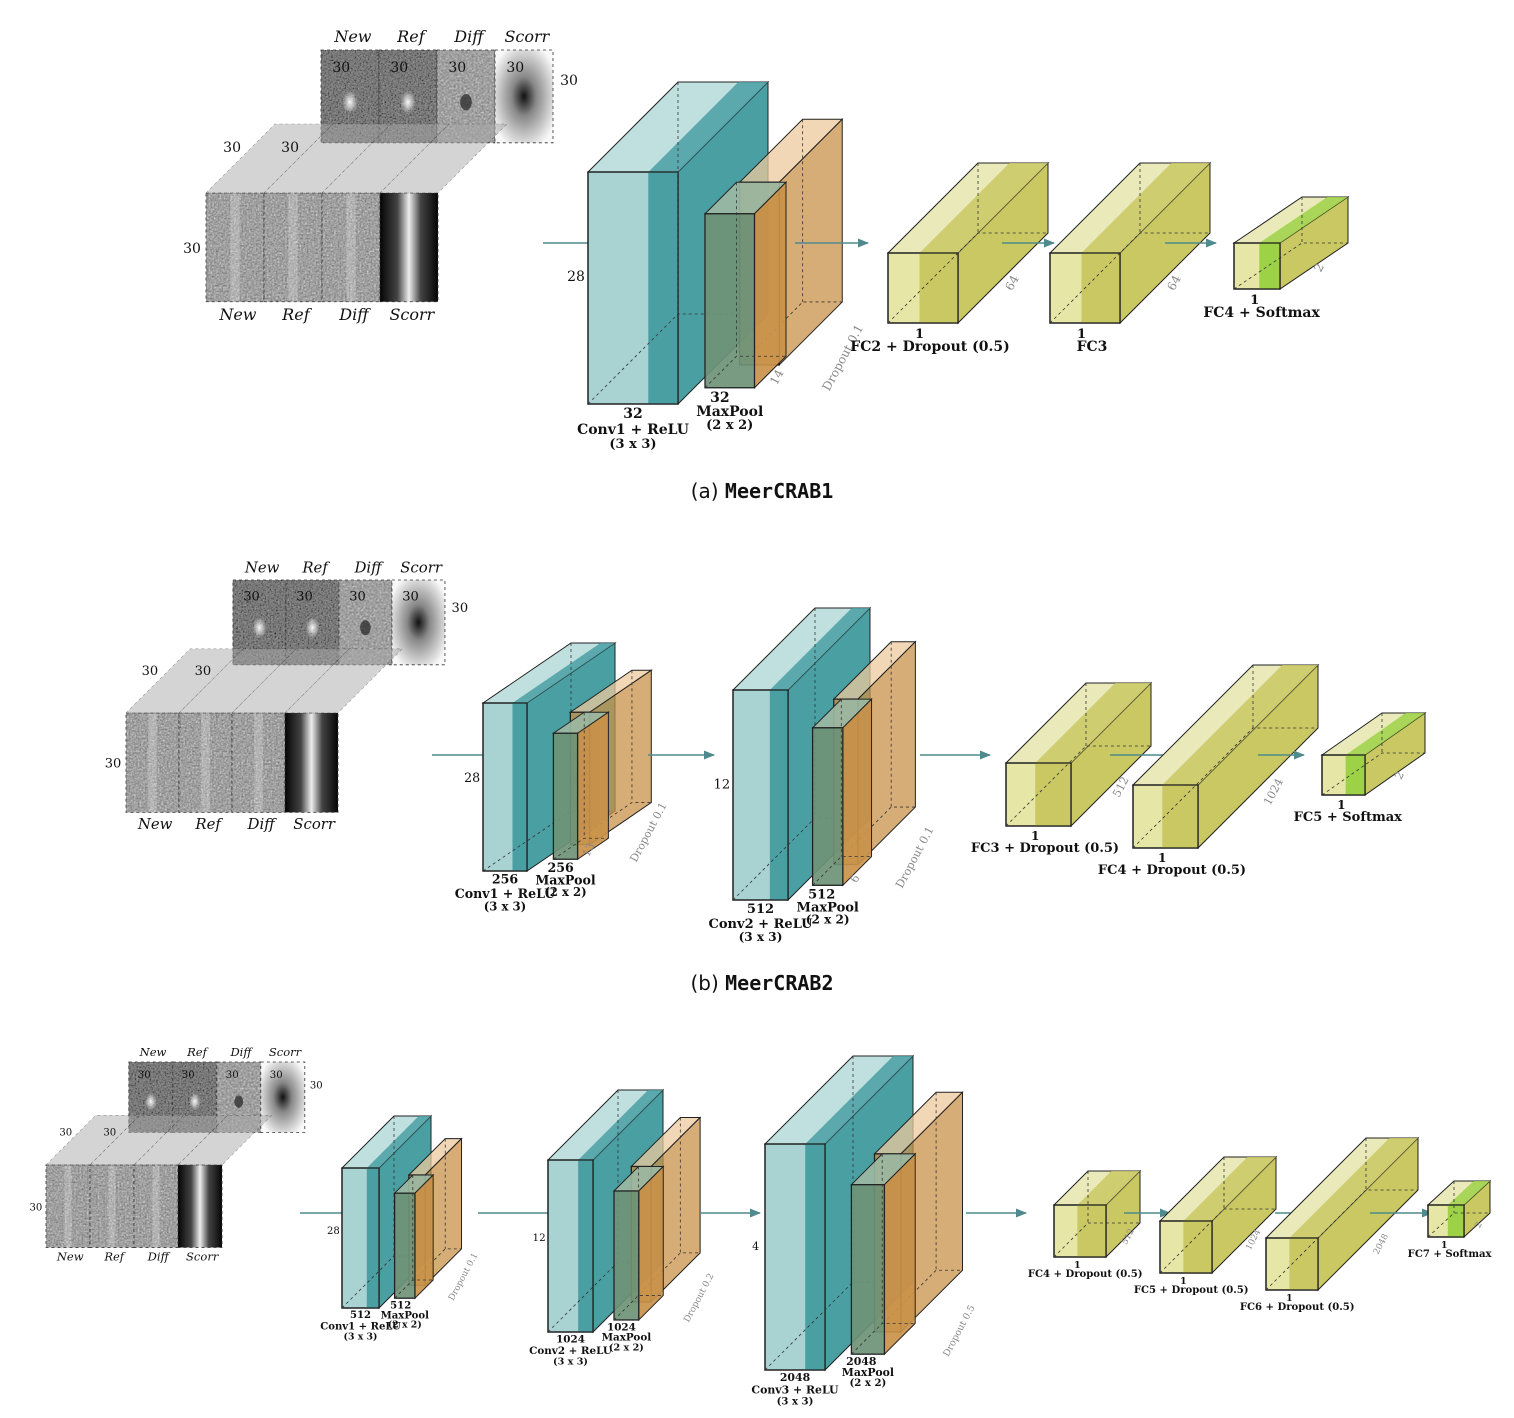  What do you see at coordinates (861, 1361) in the screenshot?
I see `pool-filters: 2048` at bounding box center [861, 1361].